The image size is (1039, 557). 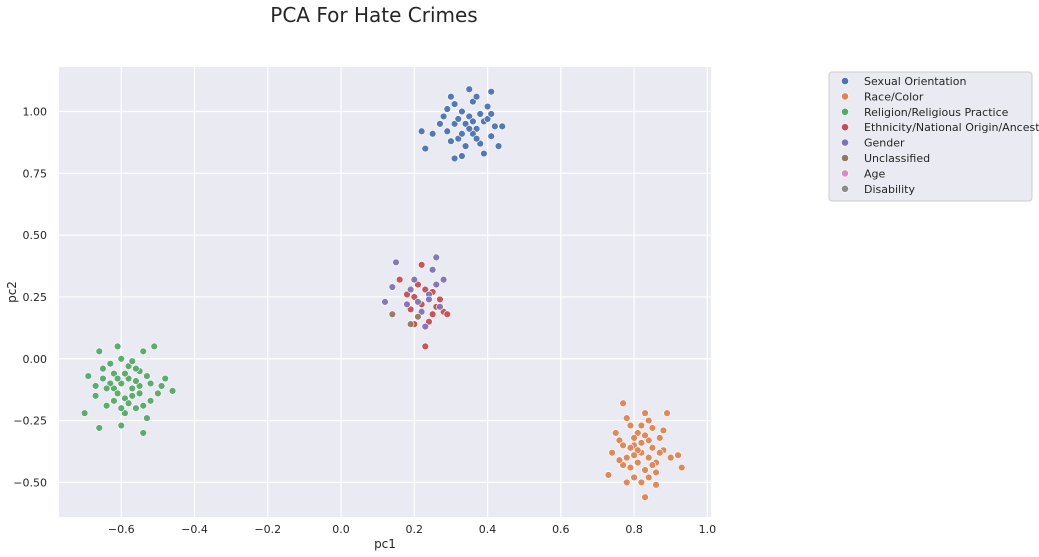 What do you see at coordinates (35, 112) in the screenshot?
I see `y-tick-label: 1.00` at bounding box center [35, 112].